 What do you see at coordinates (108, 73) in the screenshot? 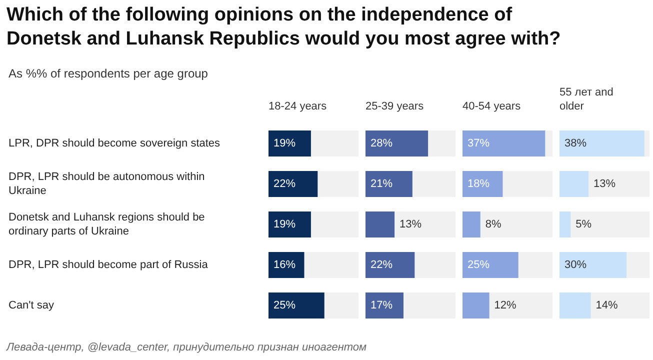
I see `text: As %% of respondents per age group` at bounding box center [108, 73].